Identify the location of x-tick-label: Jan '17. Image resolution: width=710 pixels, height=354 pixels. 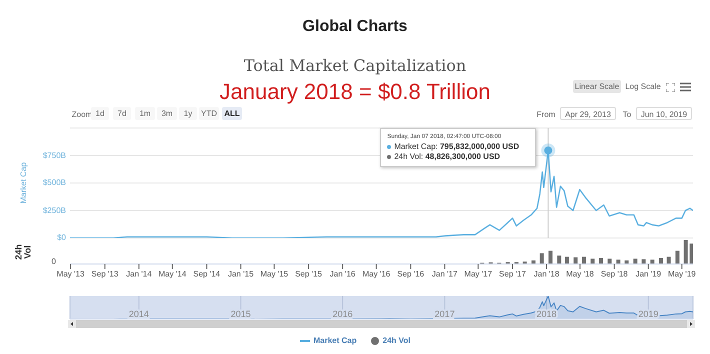
(445, 274).